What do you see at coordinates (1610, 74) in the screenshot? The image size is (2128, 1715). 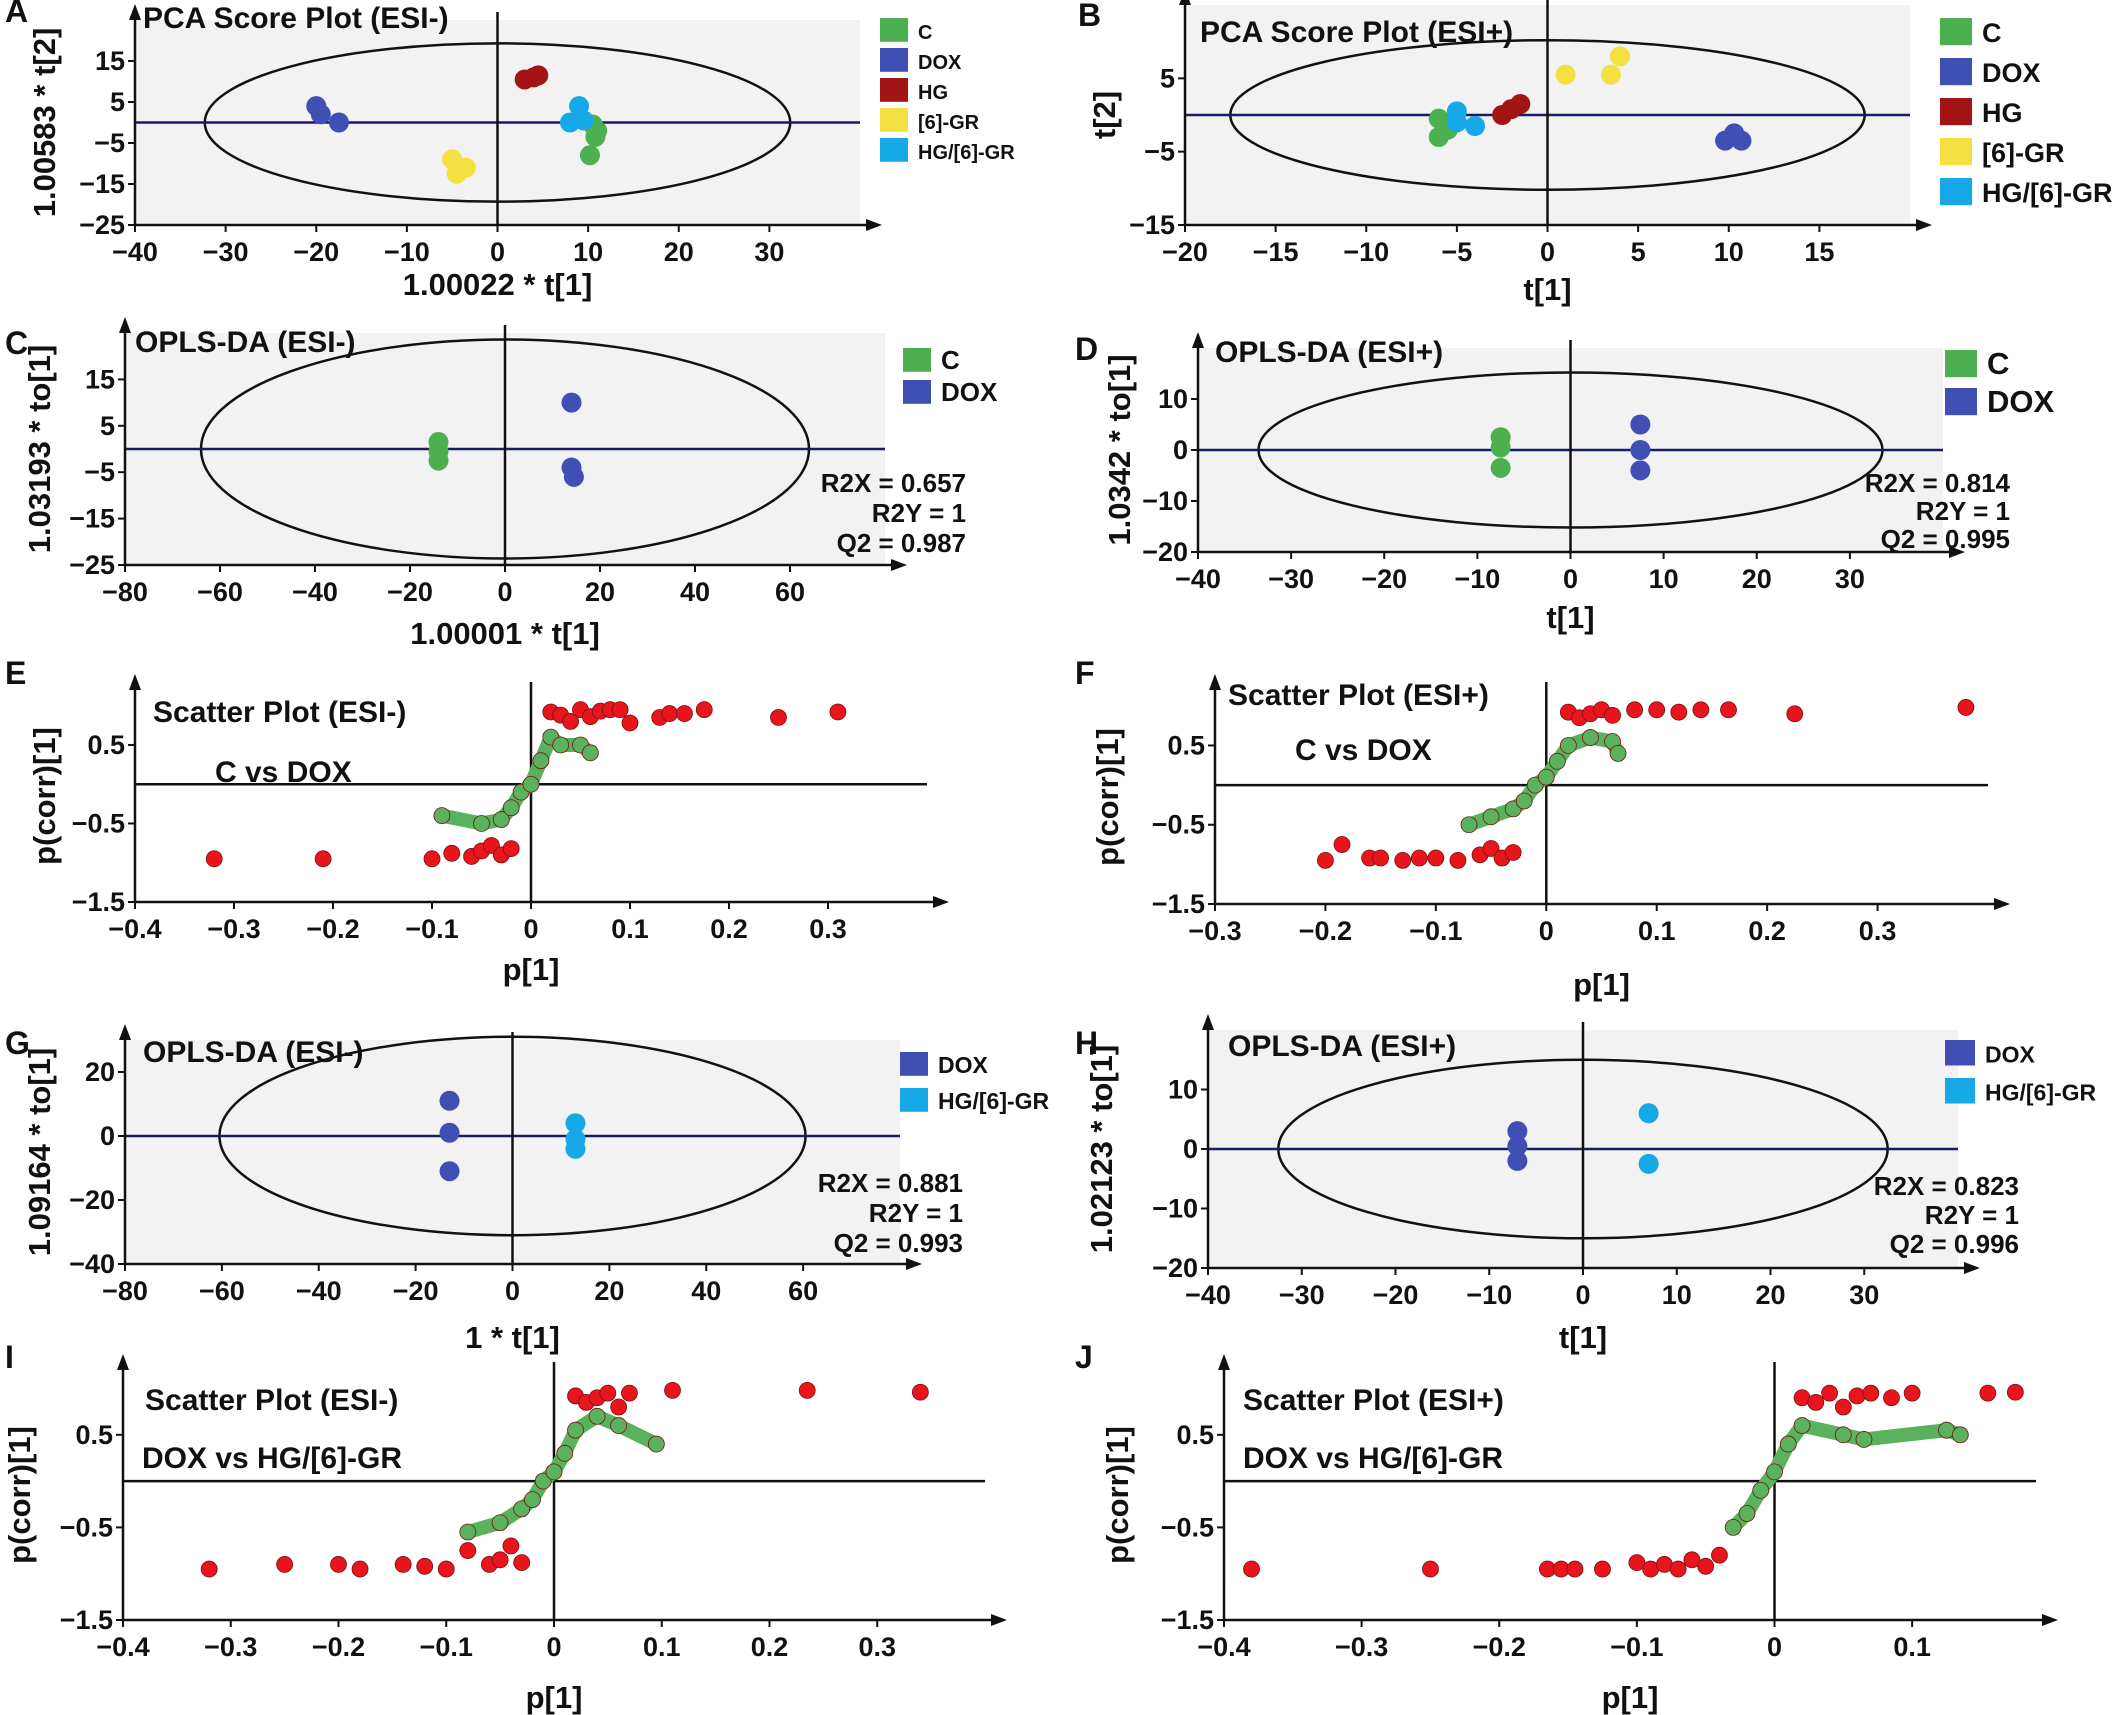 I see `data-point--6-gr` at bounding box center [1610, 74].